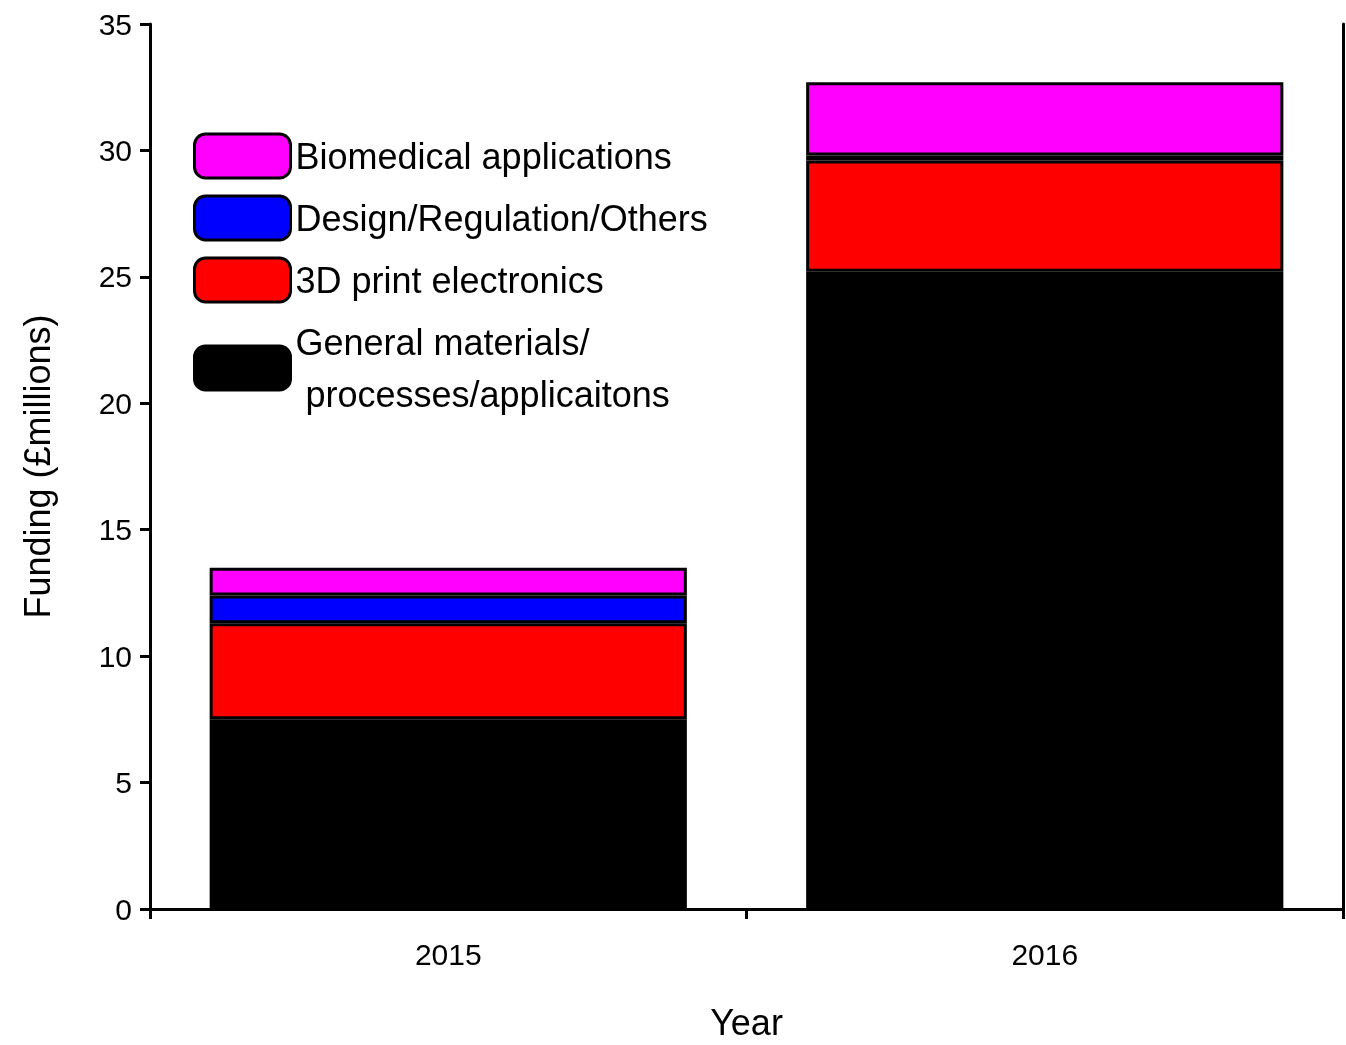 The height and width of the screenshot is (1045, 1346). Describe the element at coordinates (1045, 954) in the screenshot. I see `x-tick-label: 2016` at that location.